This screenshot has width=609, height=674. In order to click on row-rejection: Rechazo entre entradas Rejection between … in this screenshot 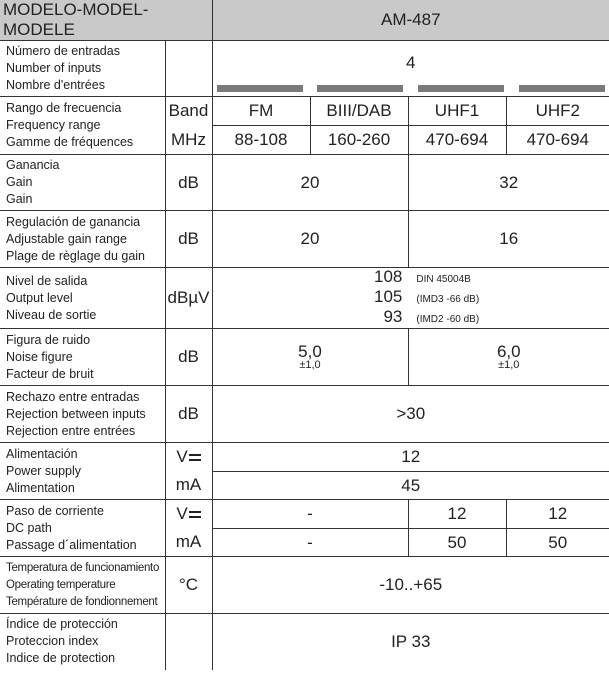, I will do `click(304, 414)`.